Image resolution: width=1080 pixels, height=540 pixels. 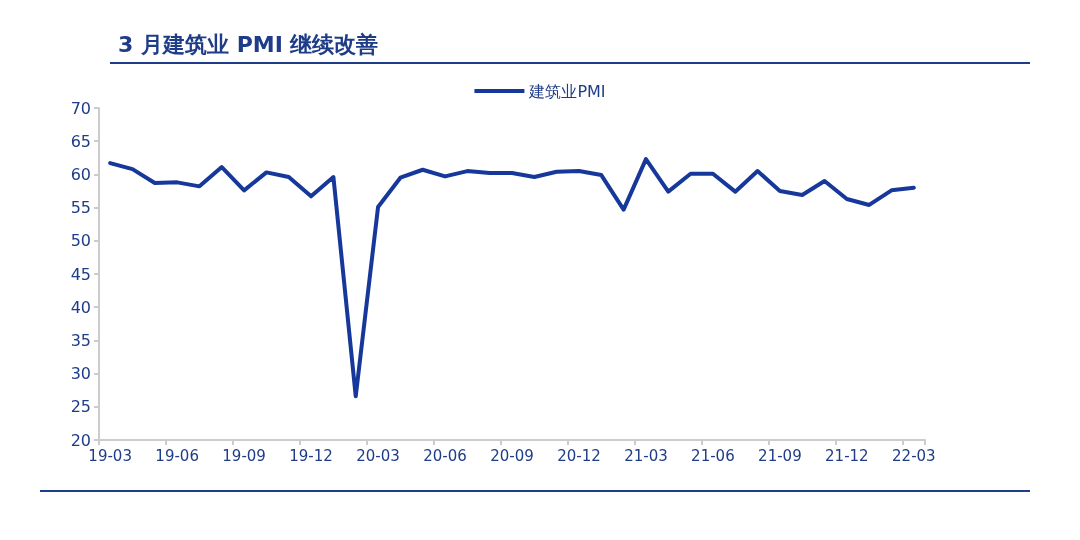 I want to click on y-tick-label: 25, so click(x=80, y=407).